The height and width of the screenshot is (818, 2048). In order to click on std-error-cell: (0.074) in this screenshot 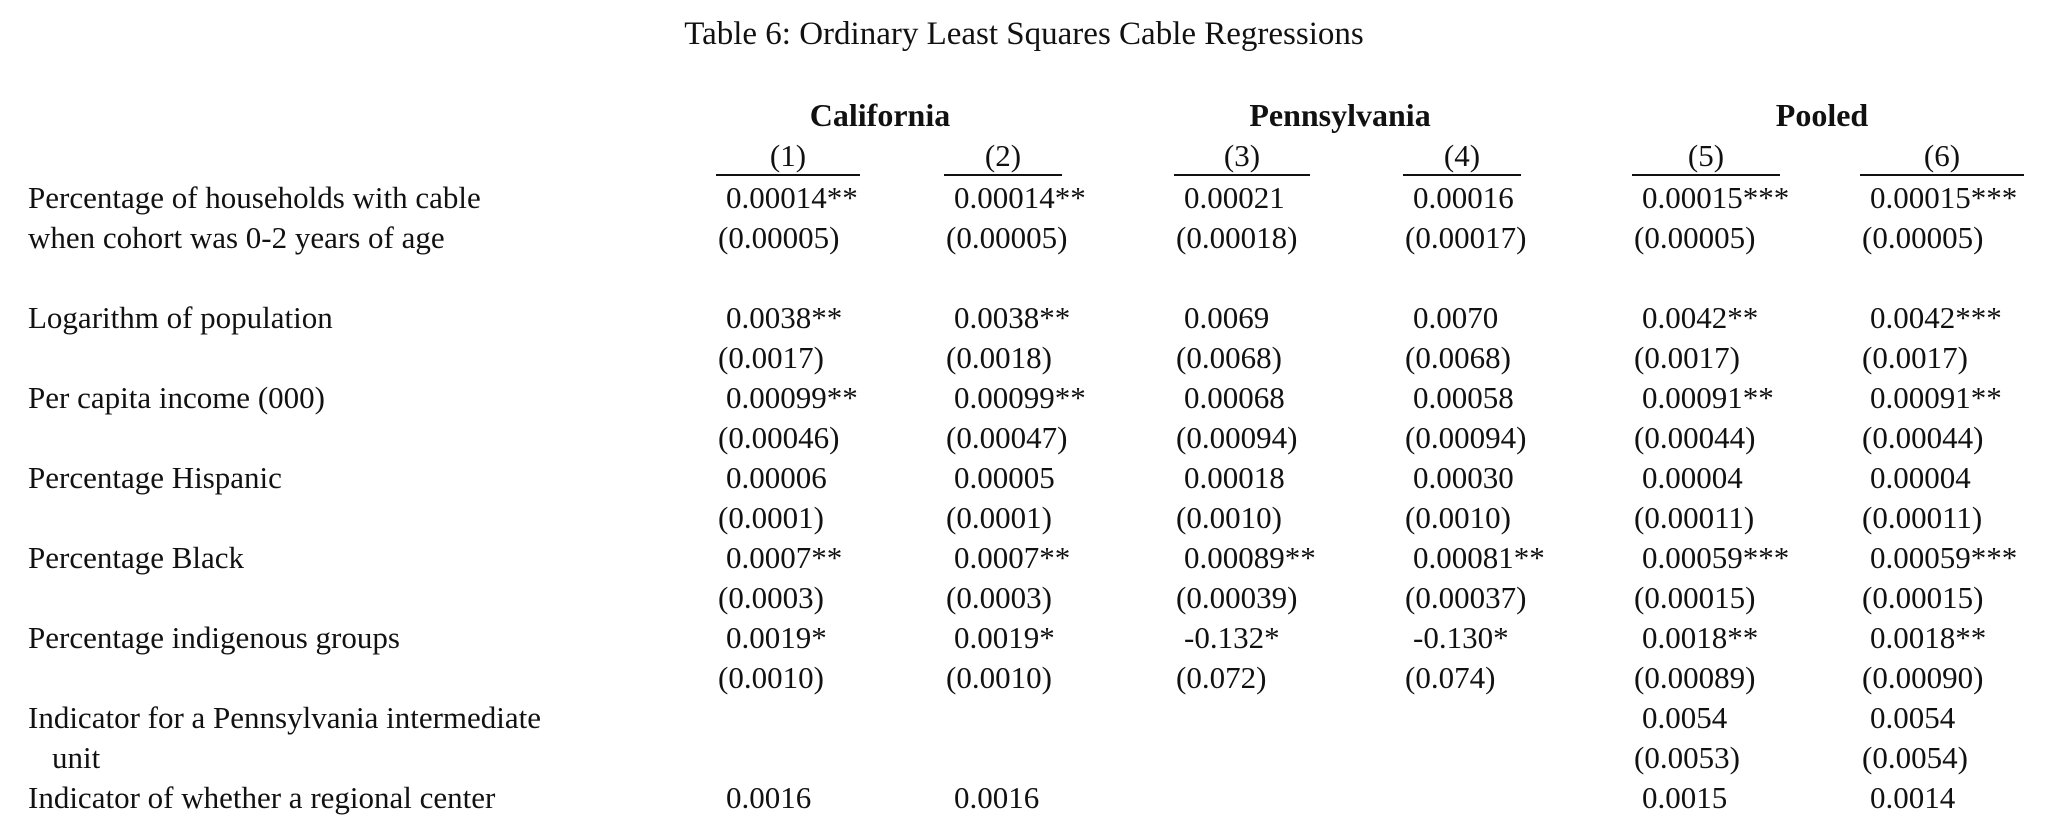, I will do `click(1450, 677)`.